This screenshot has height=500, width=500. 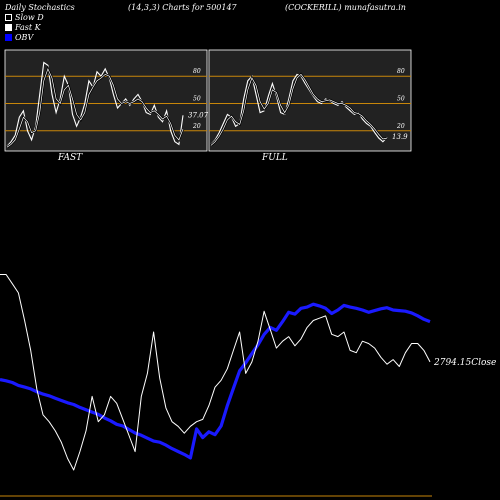 I want to click on series-line-fast-fast-k, so click(x=95, y=104).